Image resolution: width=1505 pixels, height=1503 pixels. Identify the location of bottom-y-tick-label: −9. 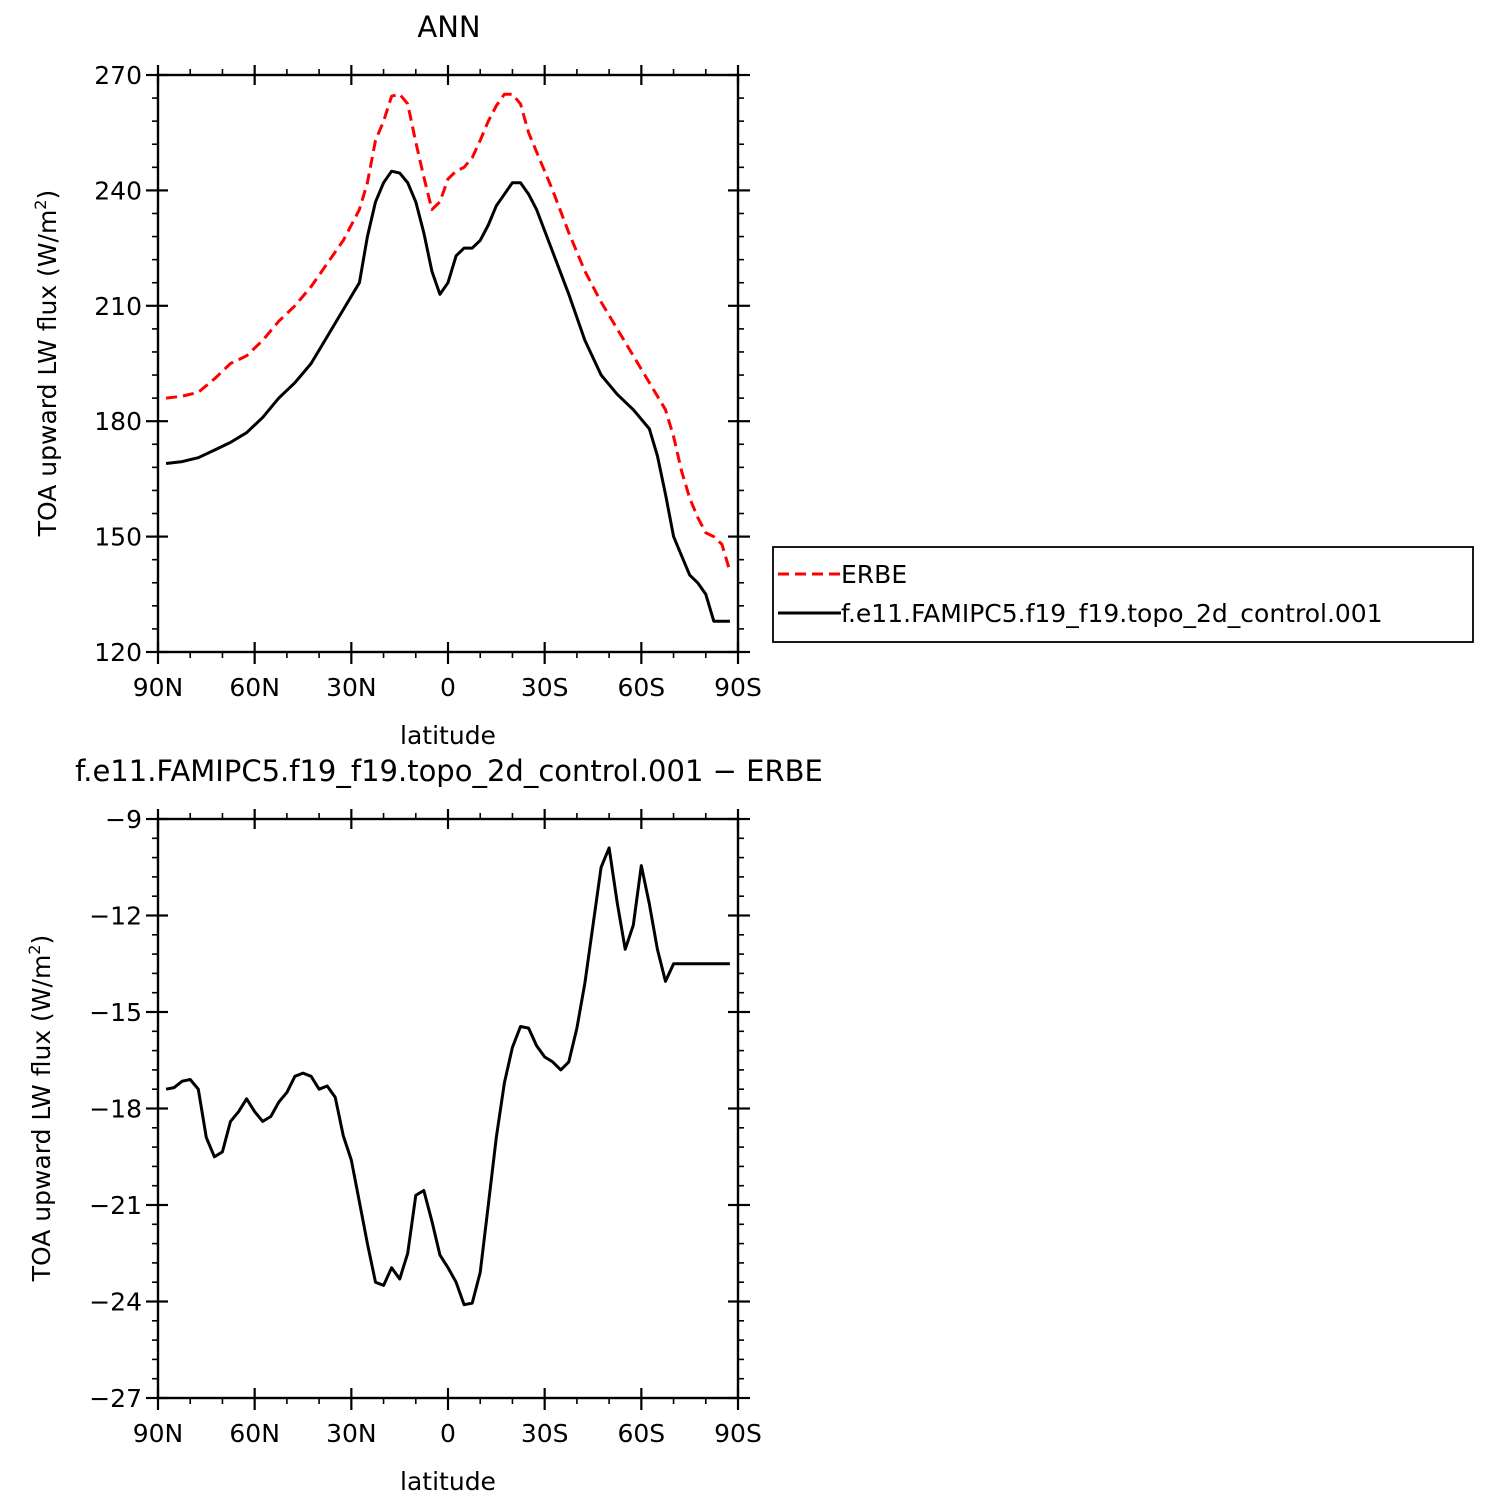
(123, 819).